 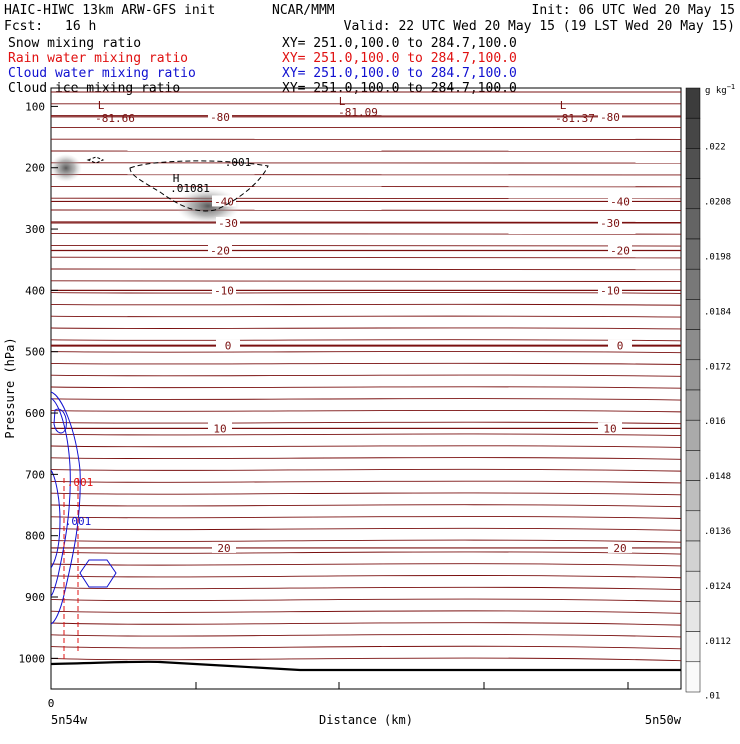 I want to click on x-axis-label: Distance (km), so click(x=366, y=720).